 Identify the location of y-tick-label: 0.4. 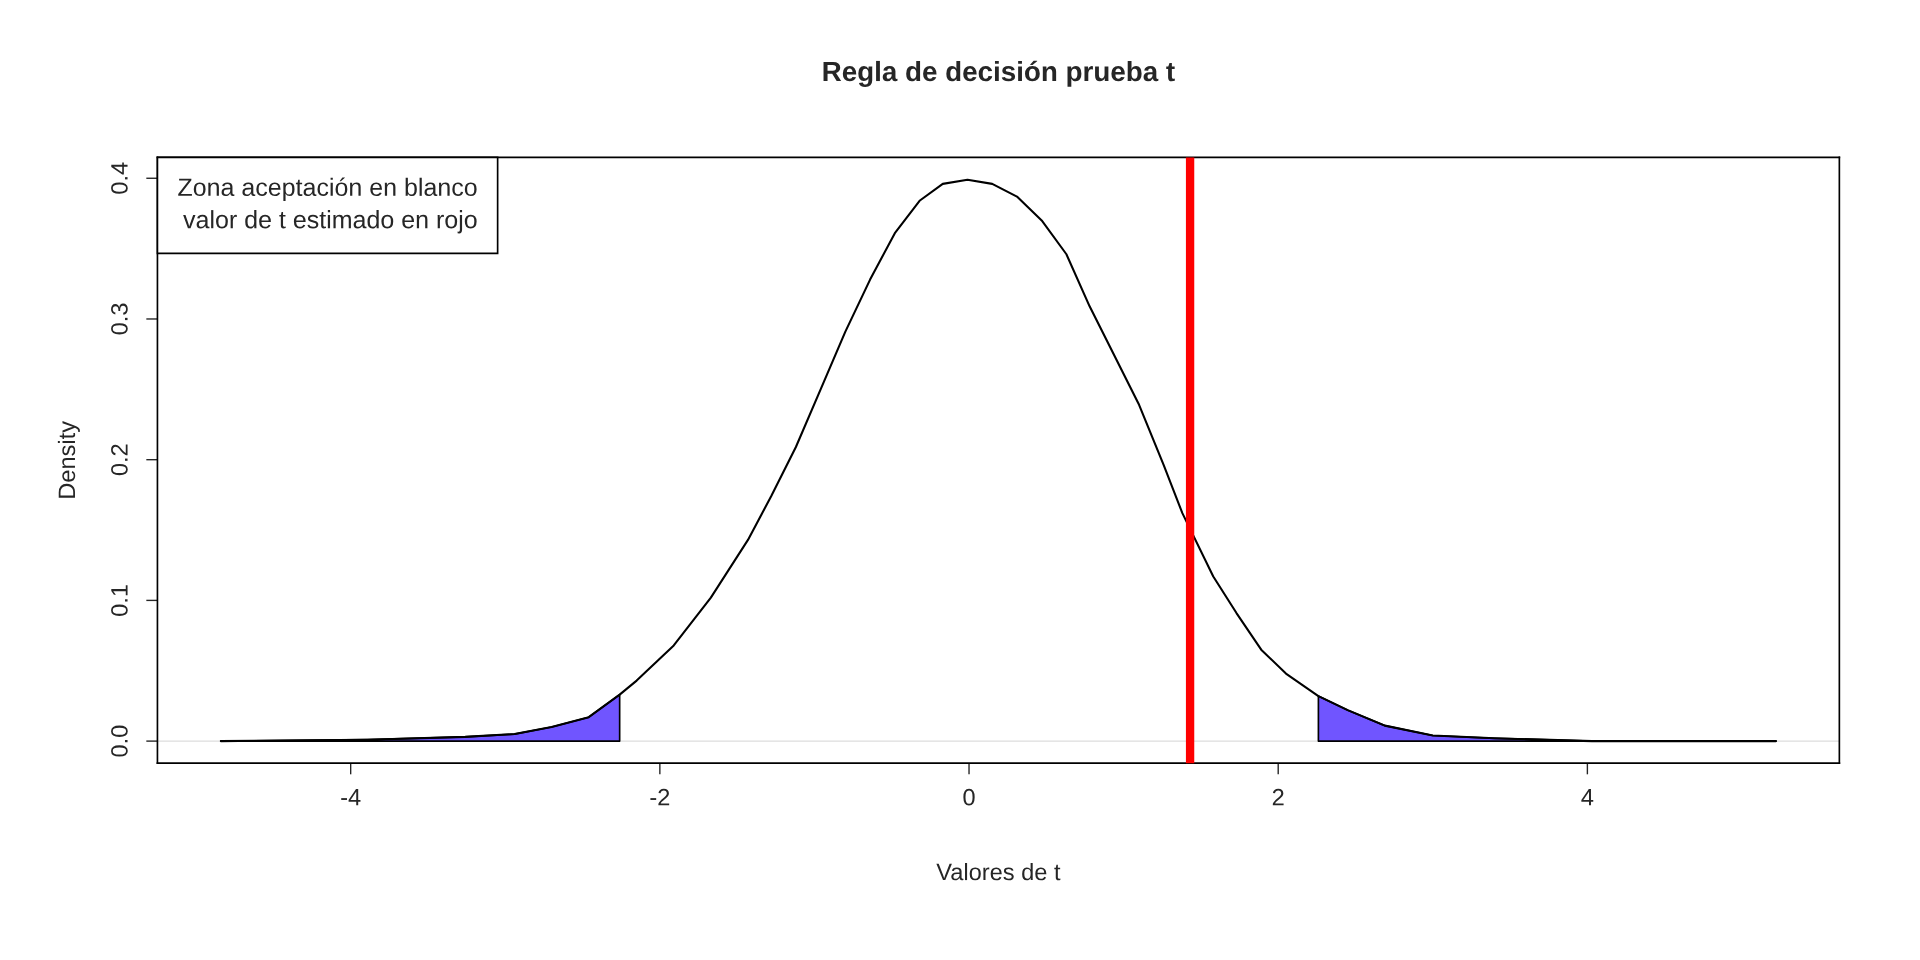
(119, 178).